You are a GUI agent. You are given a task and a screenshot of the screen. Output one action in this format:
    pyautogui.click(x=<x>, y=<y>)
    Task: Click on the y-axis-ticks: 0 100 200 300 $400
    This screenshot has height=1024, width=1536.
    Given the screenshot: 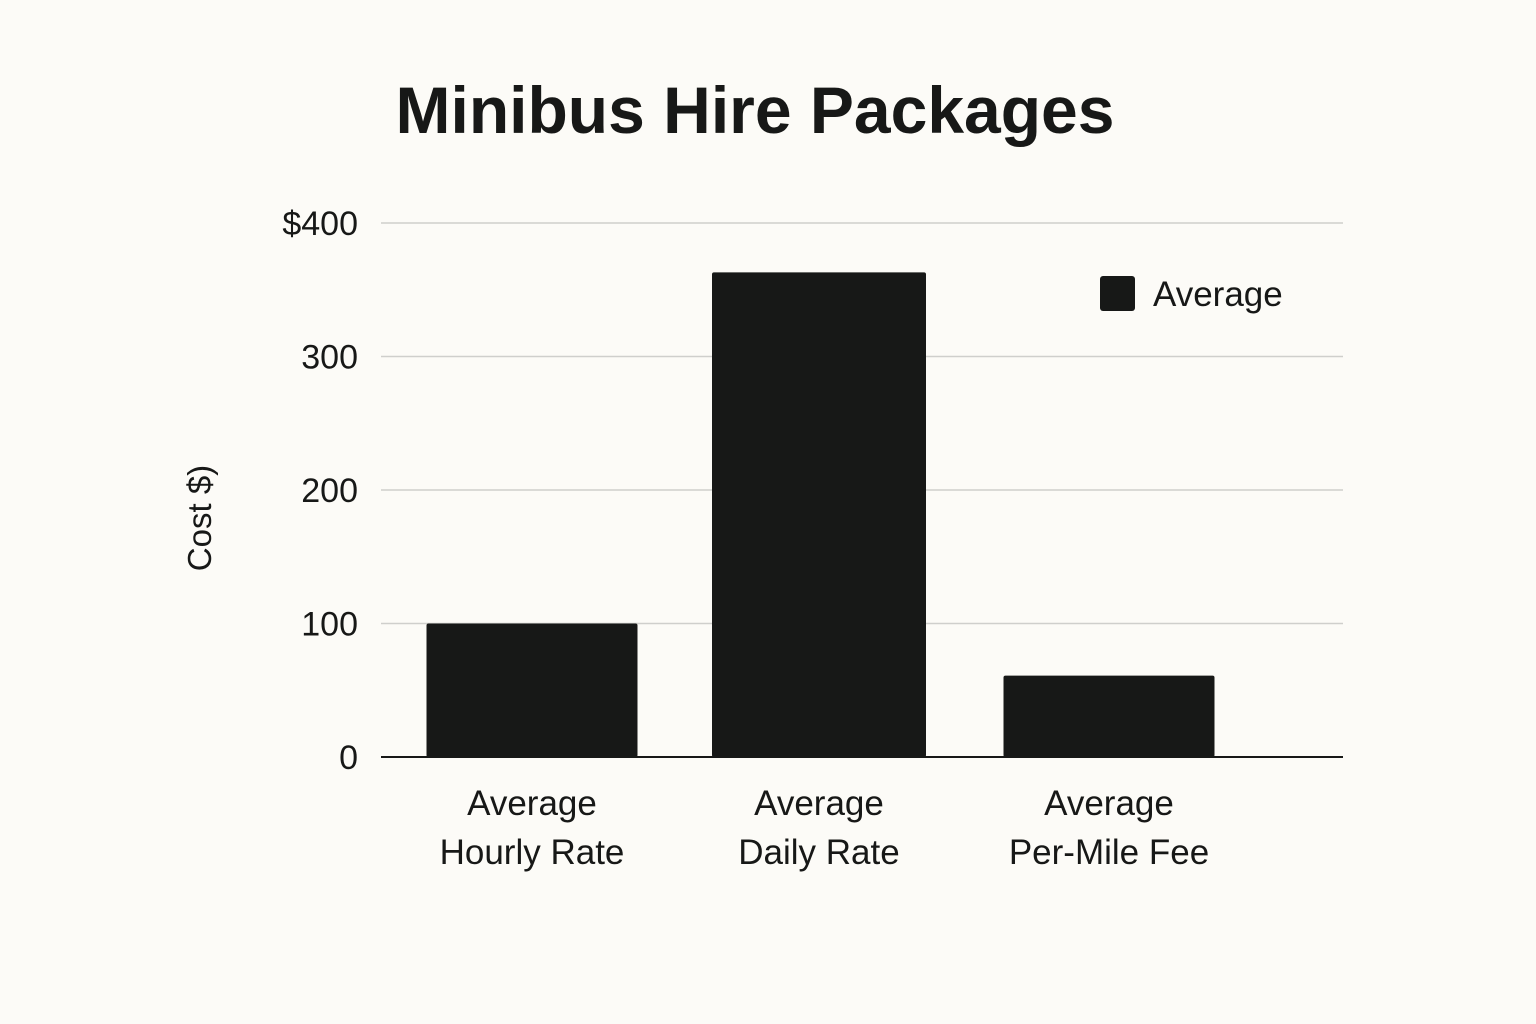 What is the action you would take?
    pyautogui.click(x=320, y=491)
    